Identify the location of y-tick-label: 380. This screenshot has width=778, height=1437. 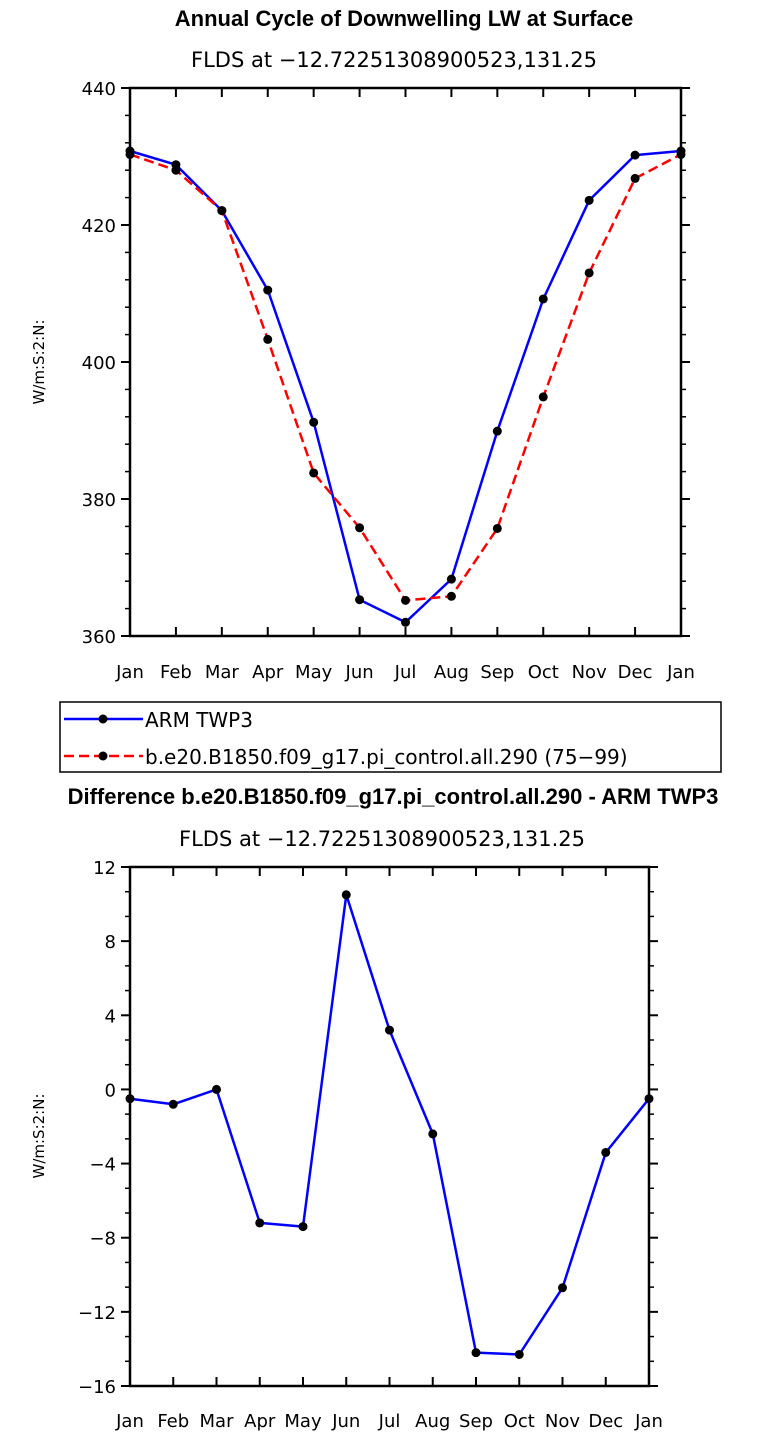
(99, 500).